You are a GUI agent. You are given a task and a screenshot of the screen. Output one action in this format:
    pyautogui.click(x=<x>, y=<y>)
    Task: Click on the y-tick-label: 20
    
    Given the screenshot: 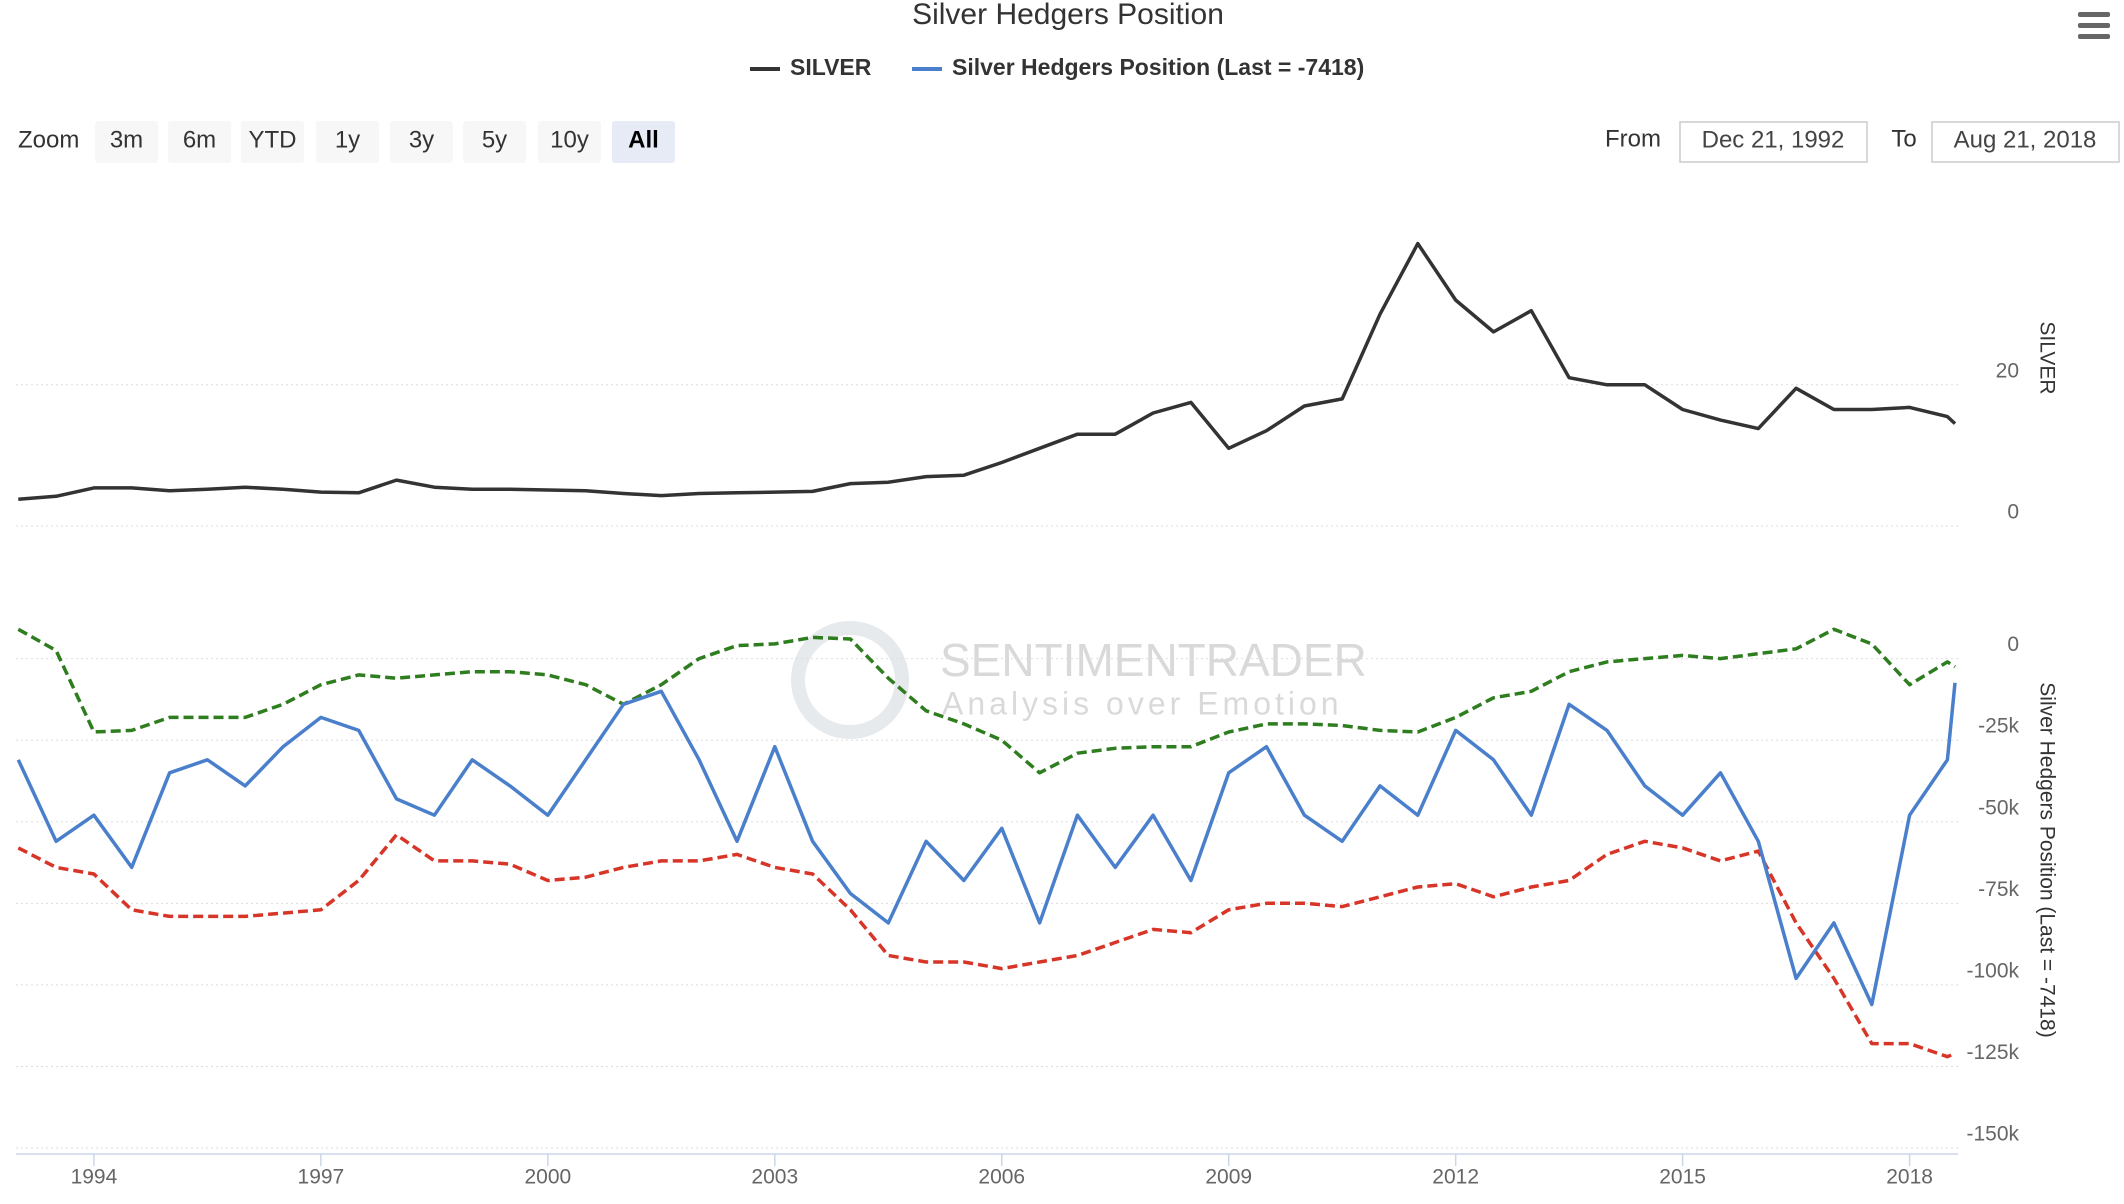 What is the action you would take?
    pyautogui.click(x=2007, y=370)
    